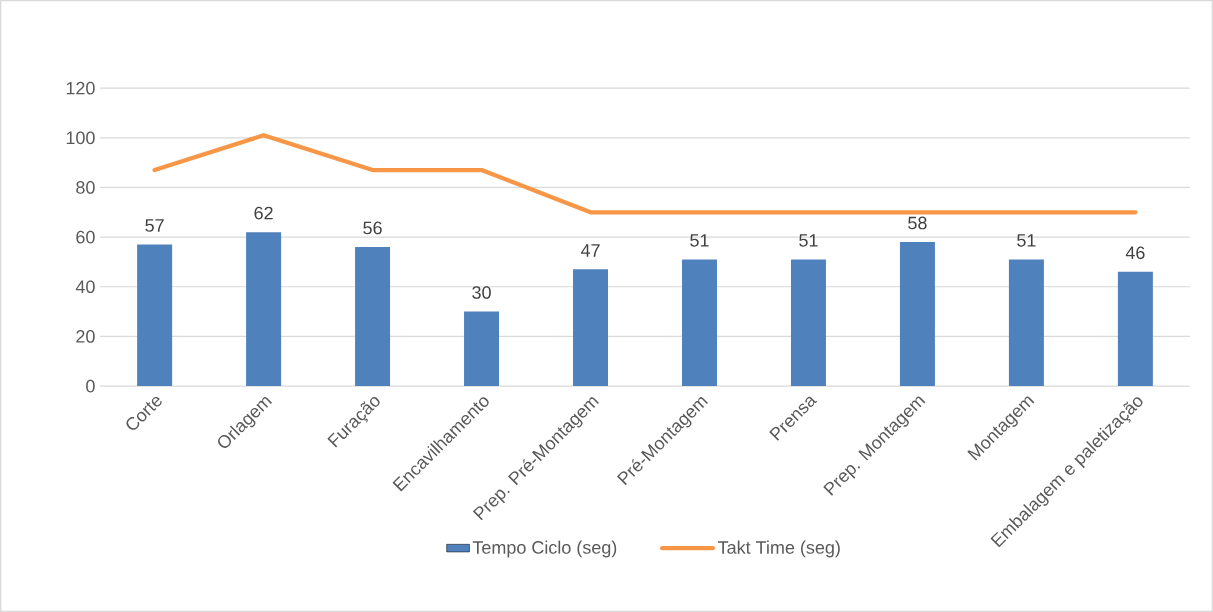  I want to click on y-tick-label: 20, so click(85, 336).